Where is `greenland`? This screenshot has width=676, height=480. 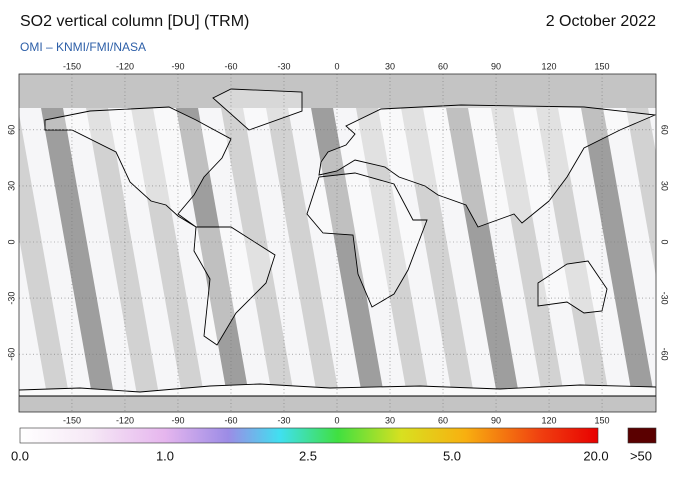 greenland is located at coordinates (257, 109).